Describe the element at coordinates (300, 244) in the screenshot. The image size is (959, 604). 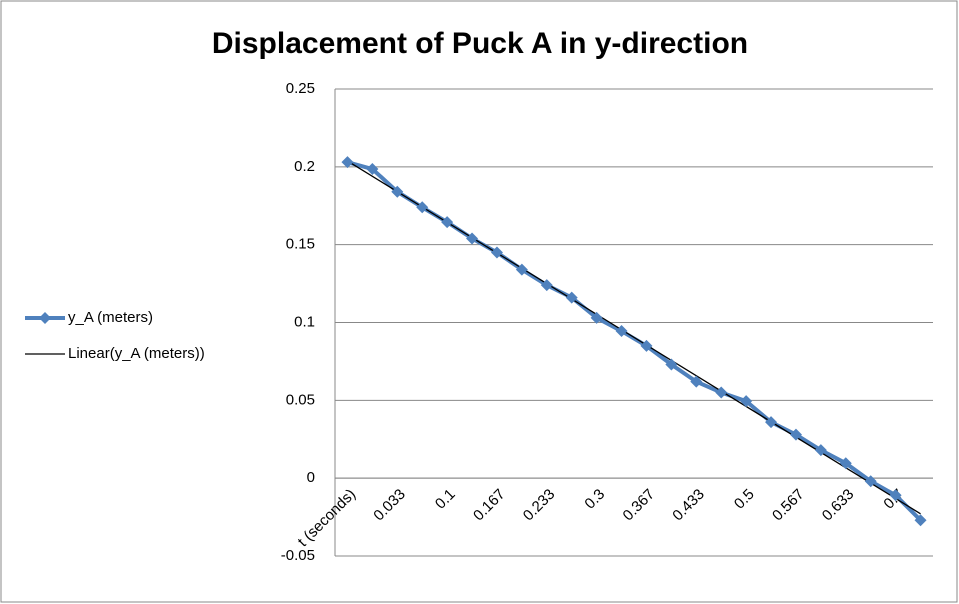
I see `y-tick-label: 0.15` at that location.